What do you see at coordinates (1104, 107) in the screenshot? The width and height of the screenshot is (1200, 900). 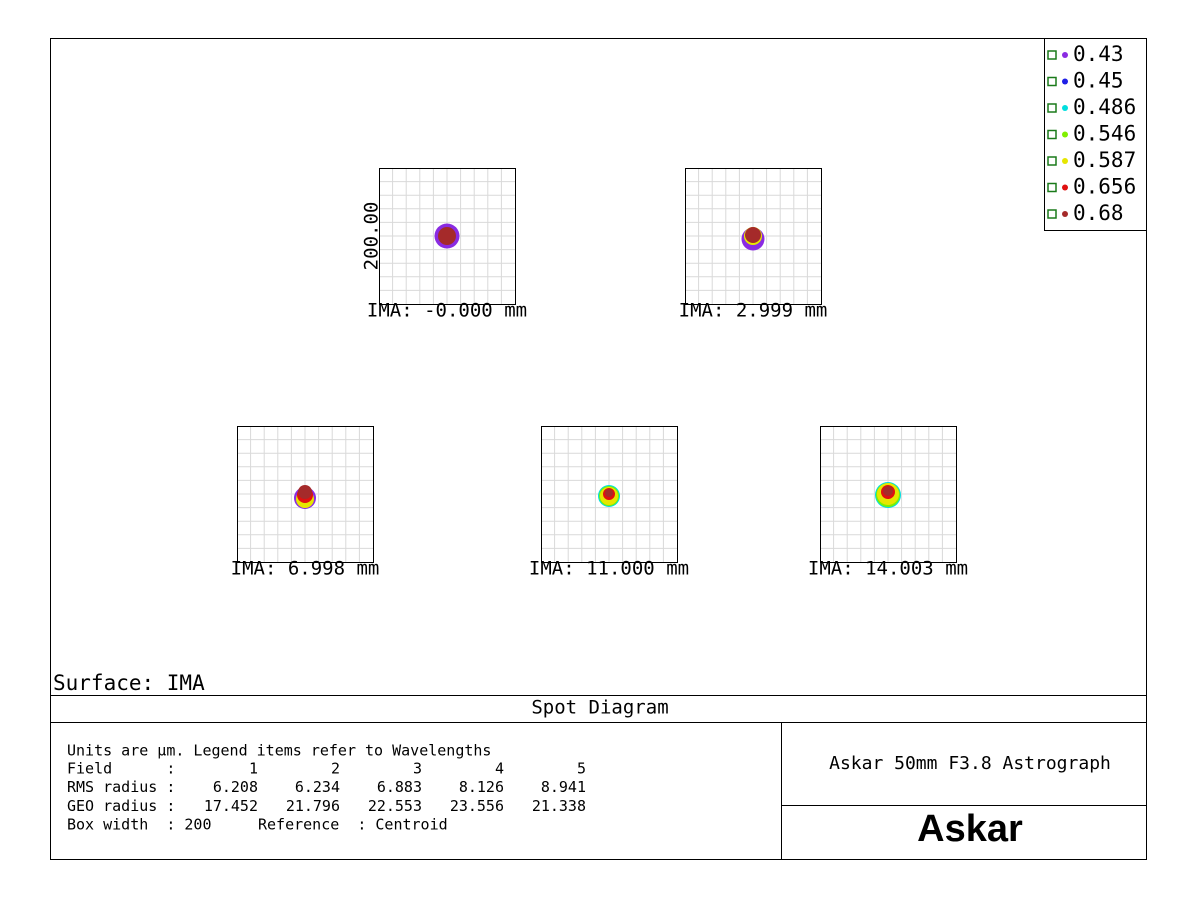 I see `legend-label: 0.486` at bounding box center [1104, 107].